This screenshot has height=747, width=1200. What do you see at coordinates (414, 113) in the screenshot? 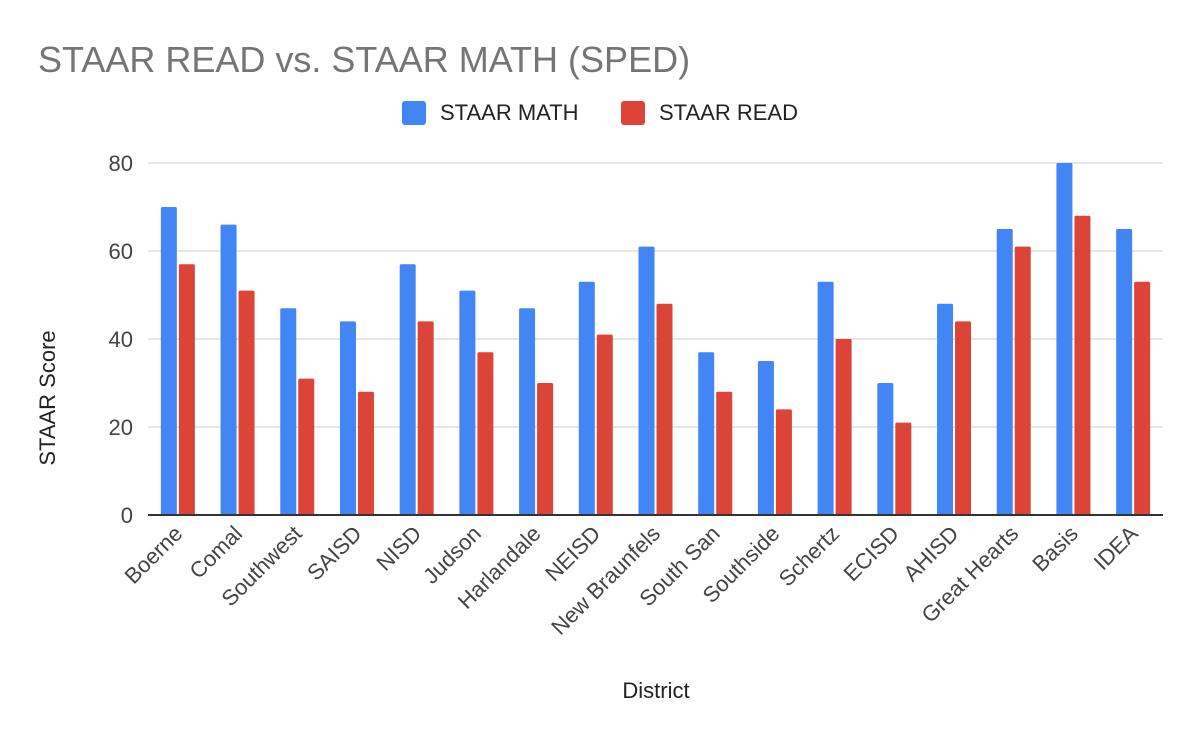
I see `legend-swatch-math` at bounding box center [414, 113].